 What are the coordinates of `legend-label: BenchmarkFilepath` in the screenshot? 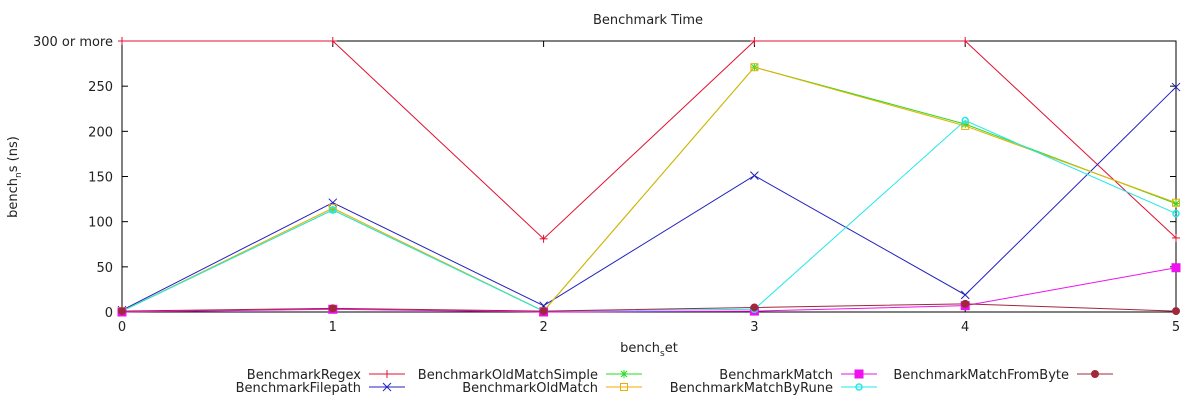 It's located at (298, 388).